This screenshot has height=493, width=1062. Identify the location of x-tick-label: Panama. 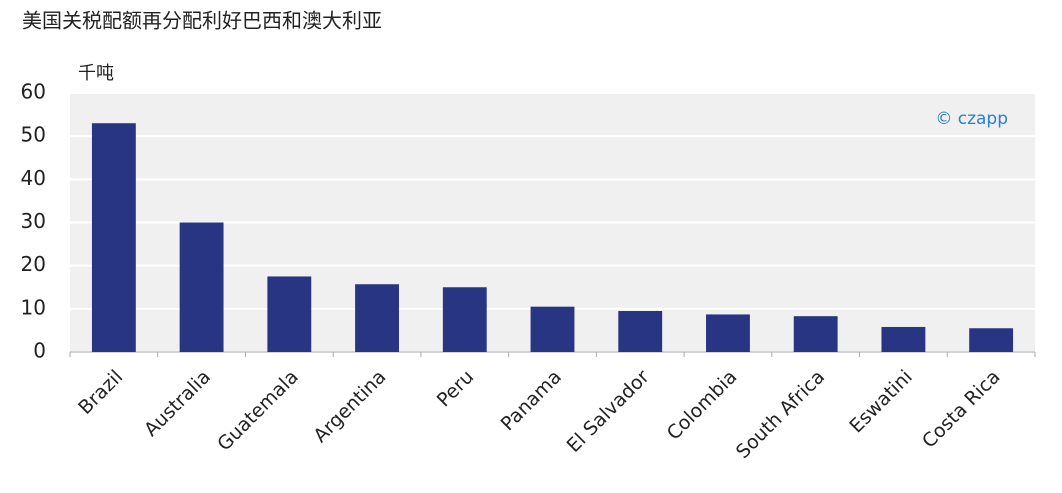
(531, 400).